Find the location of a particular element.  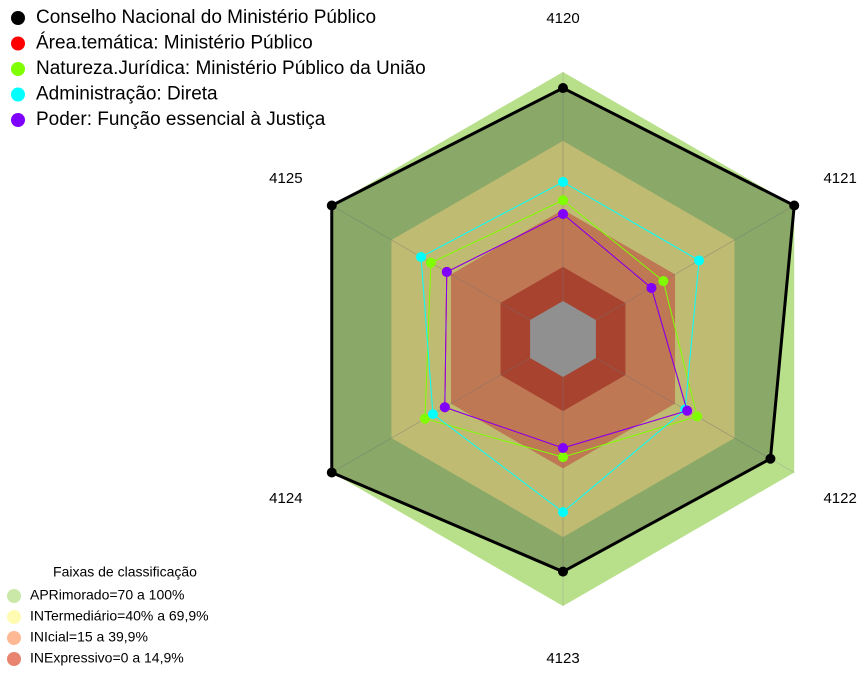

band-legend-label: INExpressivo=0 a 14,9% is located at coordinates (107, 658).